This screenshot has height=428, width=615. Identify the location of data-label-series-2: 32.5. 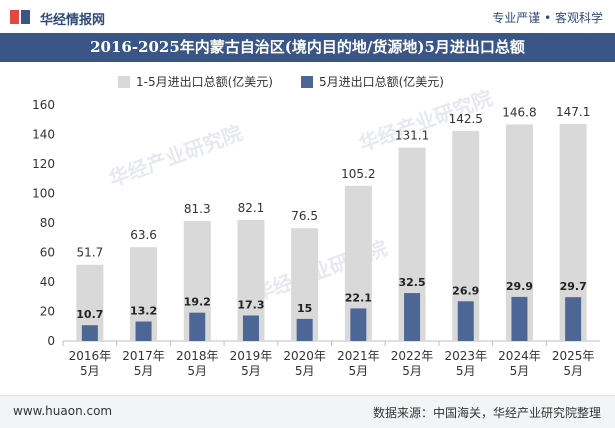
(411, 282).